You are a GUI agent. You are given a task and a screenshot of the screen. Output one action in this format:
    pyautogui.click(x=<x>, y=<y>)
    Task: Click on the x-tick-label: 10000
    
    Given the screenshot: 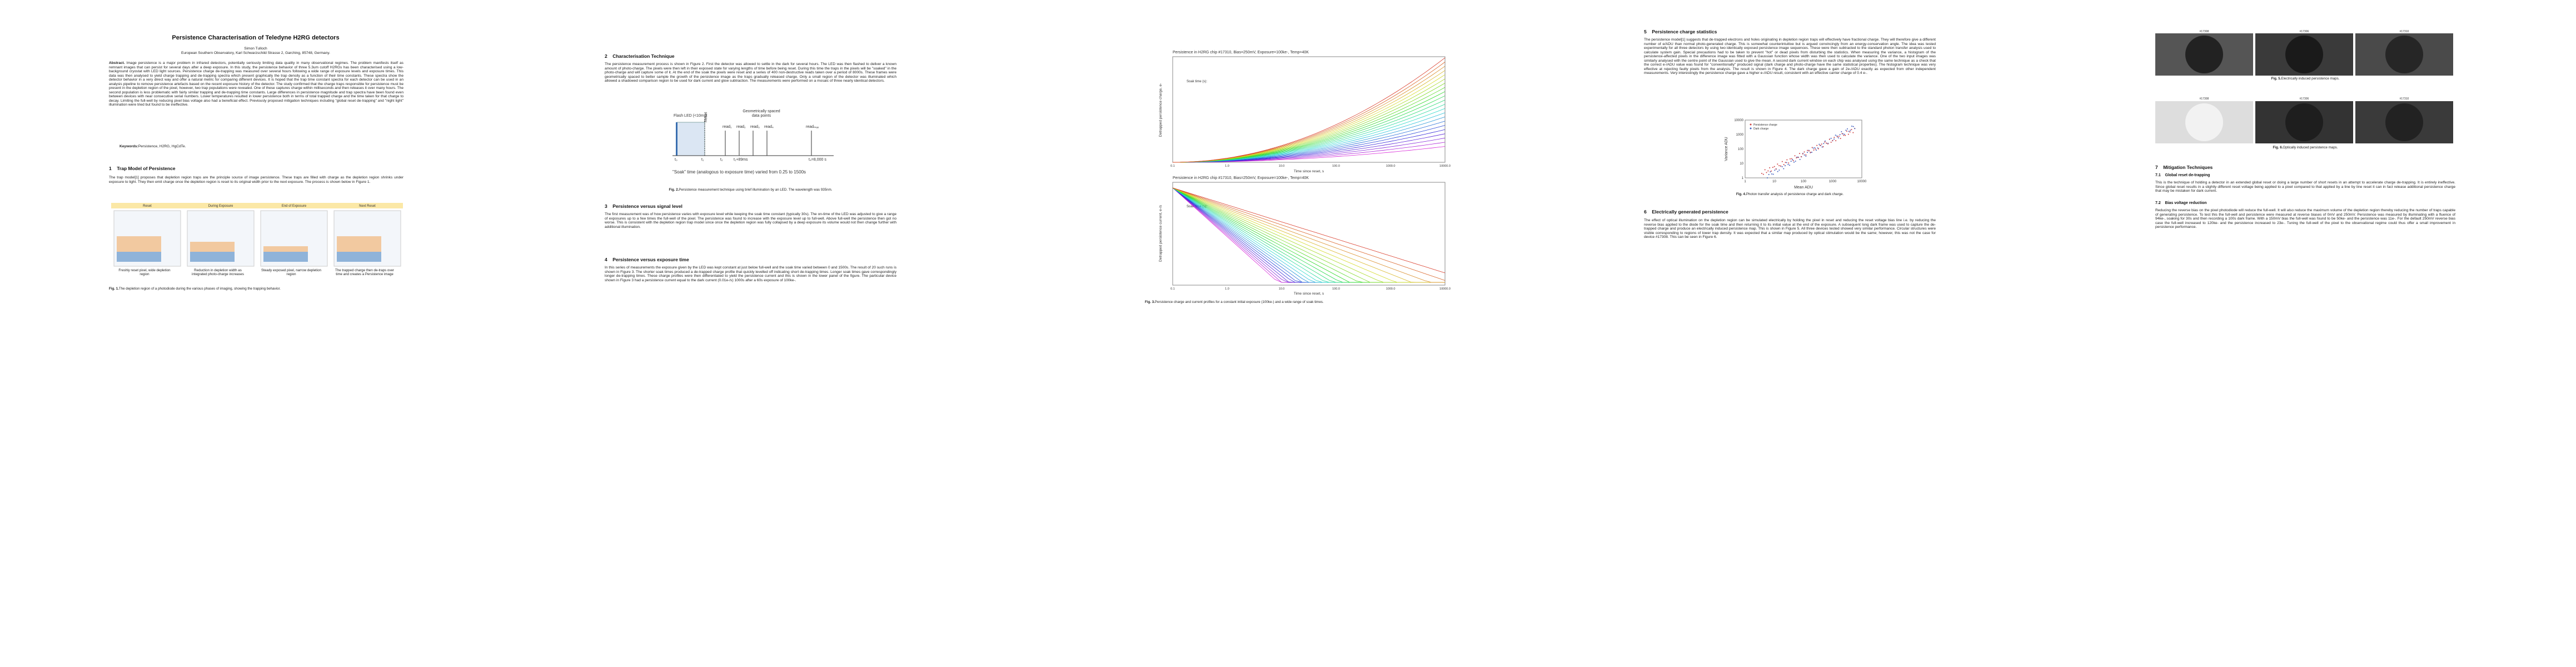 What is the action you would take?
    pyautogui.click(x=1862, y=181)
    